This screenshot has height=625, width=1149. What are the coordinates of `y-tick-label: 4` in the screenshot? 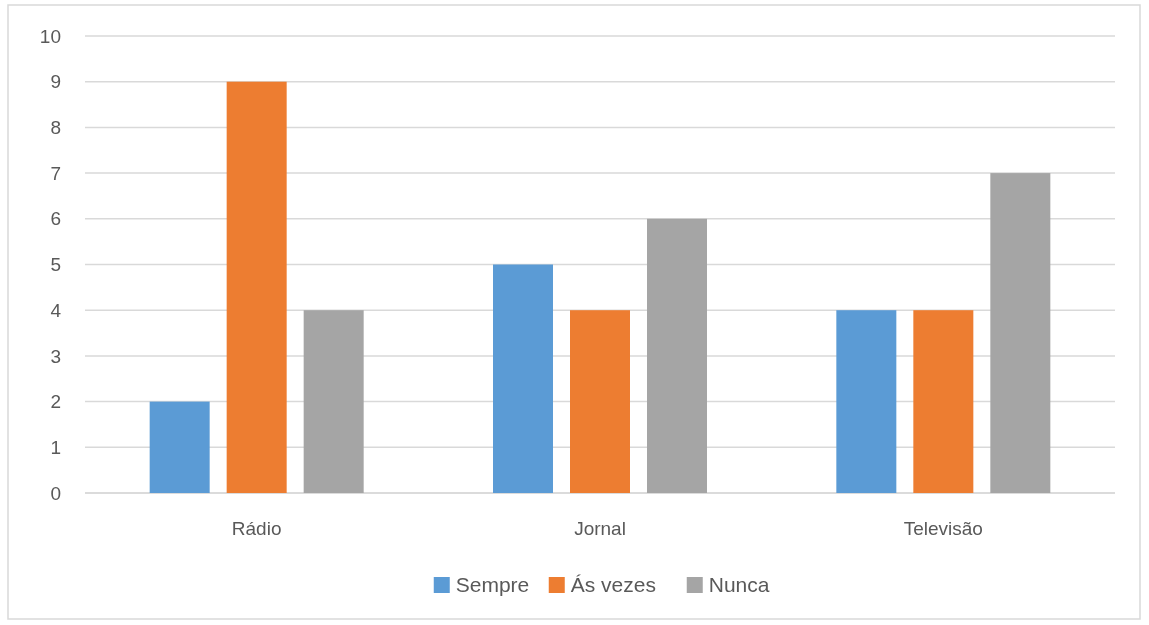 It's located at (56, 310).